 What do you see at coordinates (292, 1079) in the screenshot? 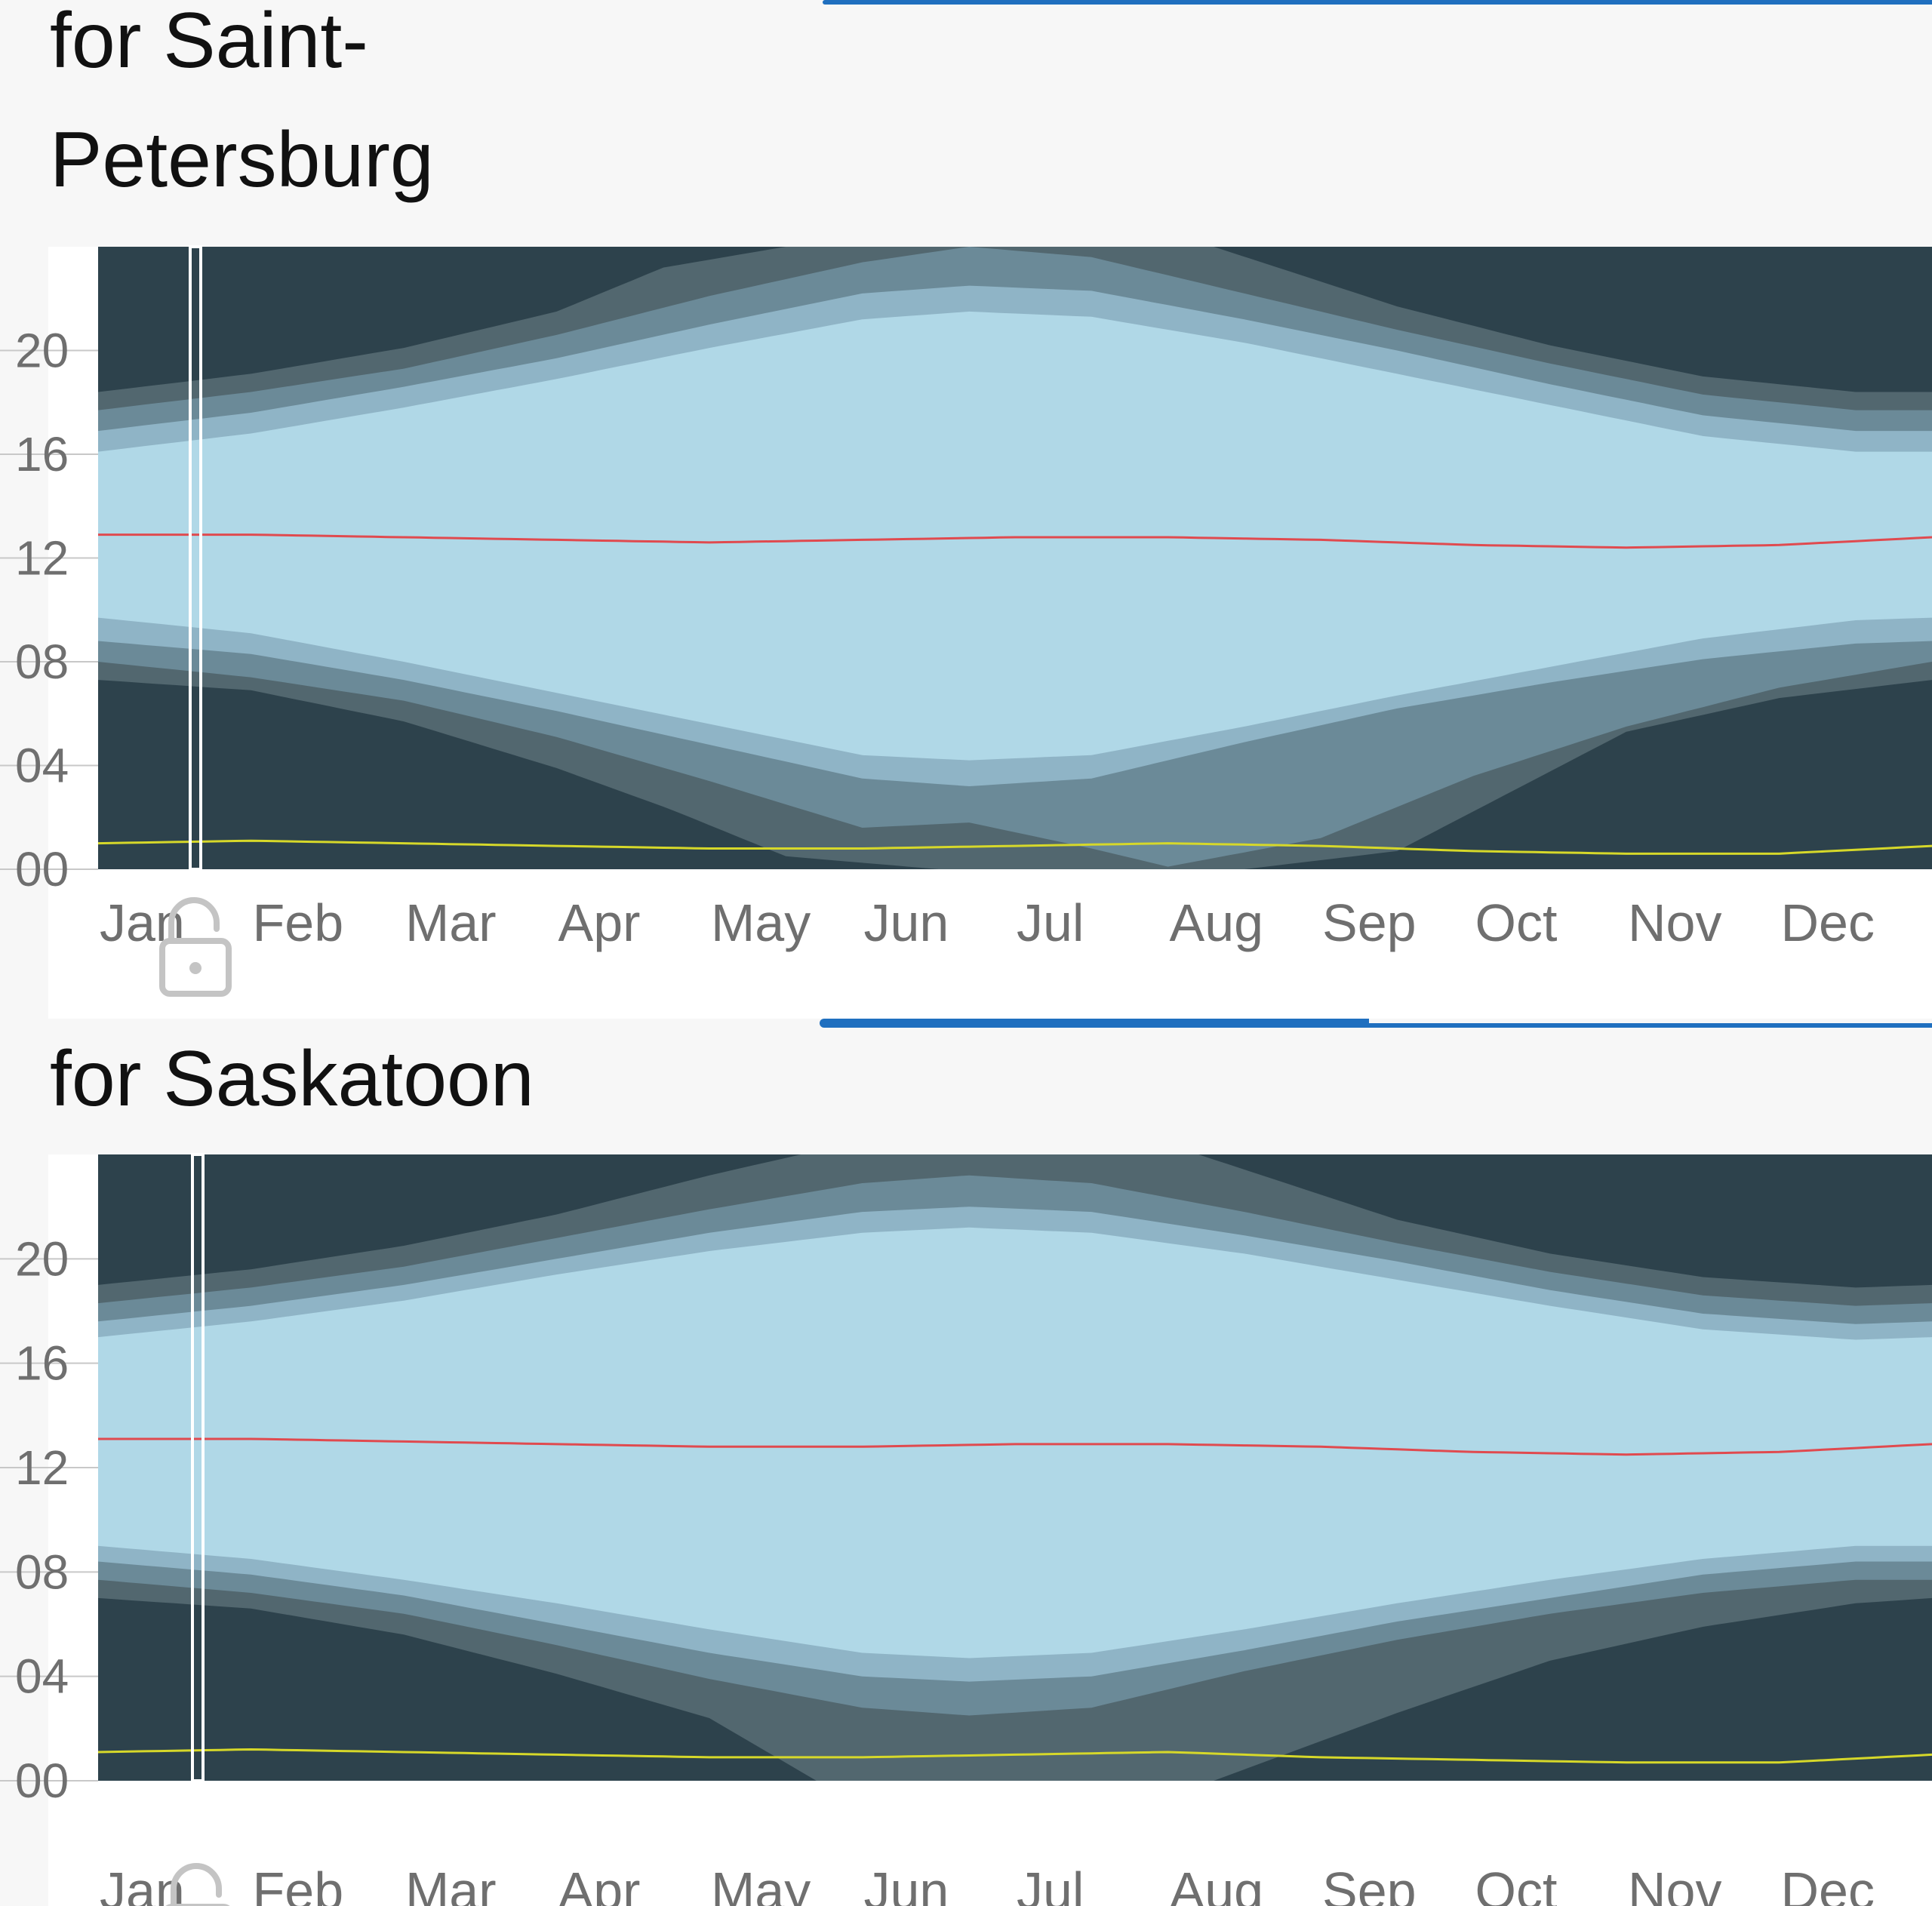
I see `chart-title-line-1: for Saskatoon` at bounding box center [292, 1079].